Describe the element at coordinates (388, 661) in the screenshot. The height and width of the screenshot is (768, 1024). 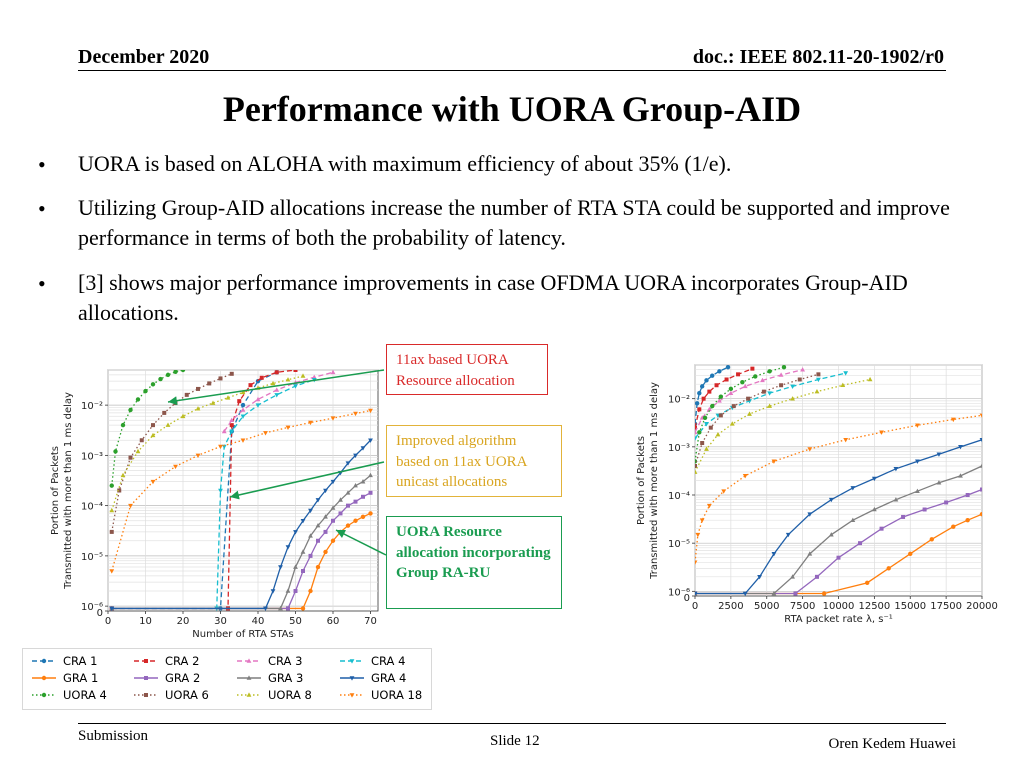
I see `legend-label: CRA 4` at that location.